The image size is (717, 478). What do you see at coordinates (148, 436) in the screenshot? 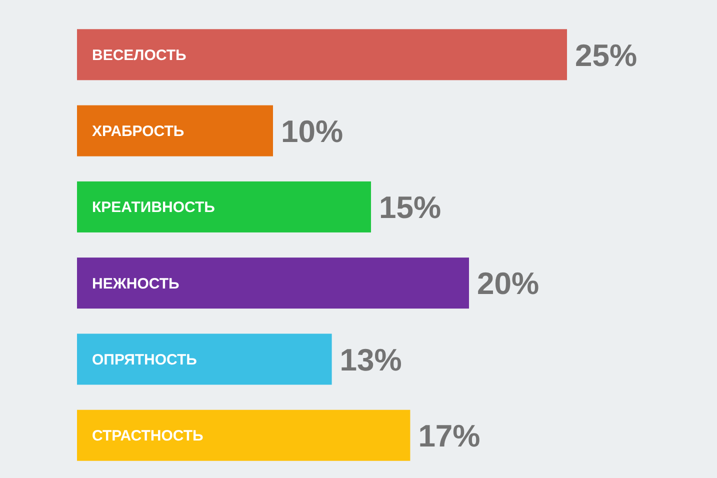
I see `y-tick-label: СТРАСТНОСТЬ` at bounding box center [148, 436].